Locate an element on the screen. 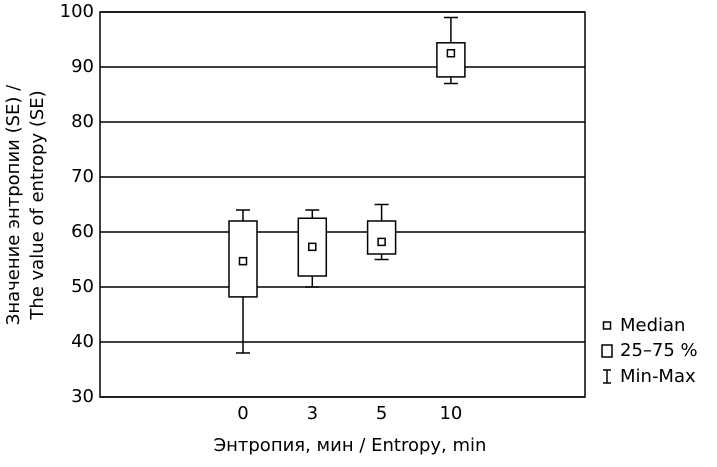  y-tick-label: 30 is located at coordinates (82, 396).